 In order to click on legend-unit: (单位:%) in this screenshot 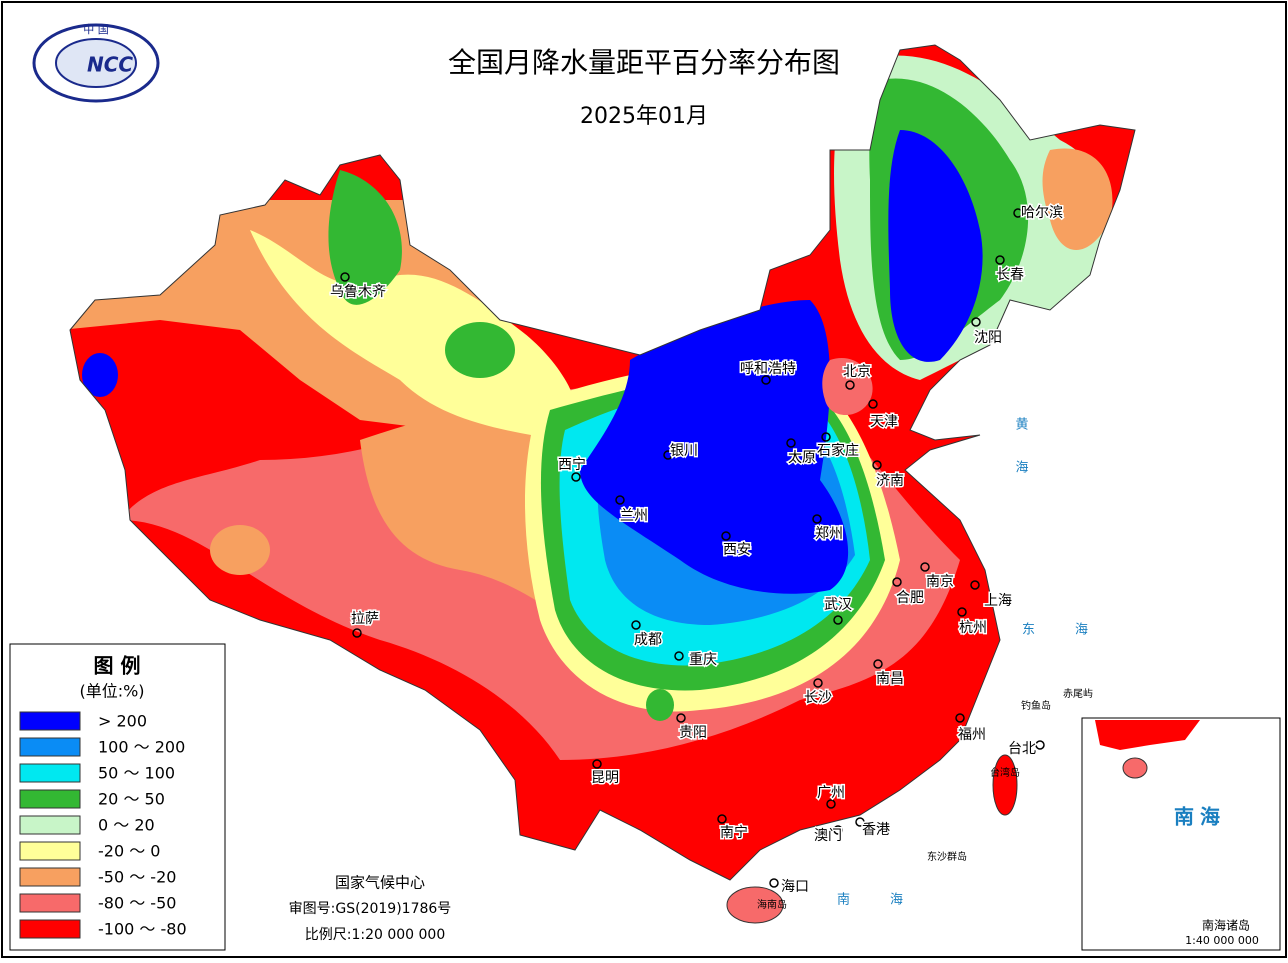, I will do `click(111, 691)`.